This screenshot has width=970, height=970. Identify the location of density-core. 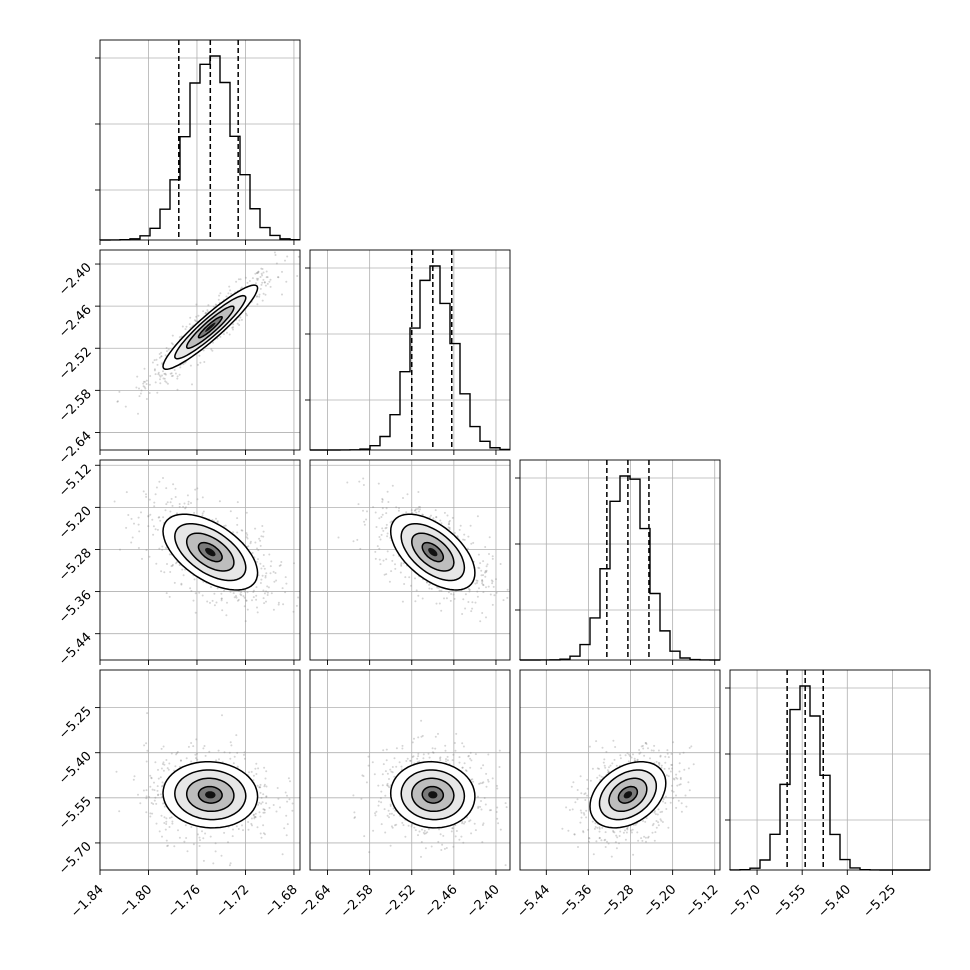
(433, 552).